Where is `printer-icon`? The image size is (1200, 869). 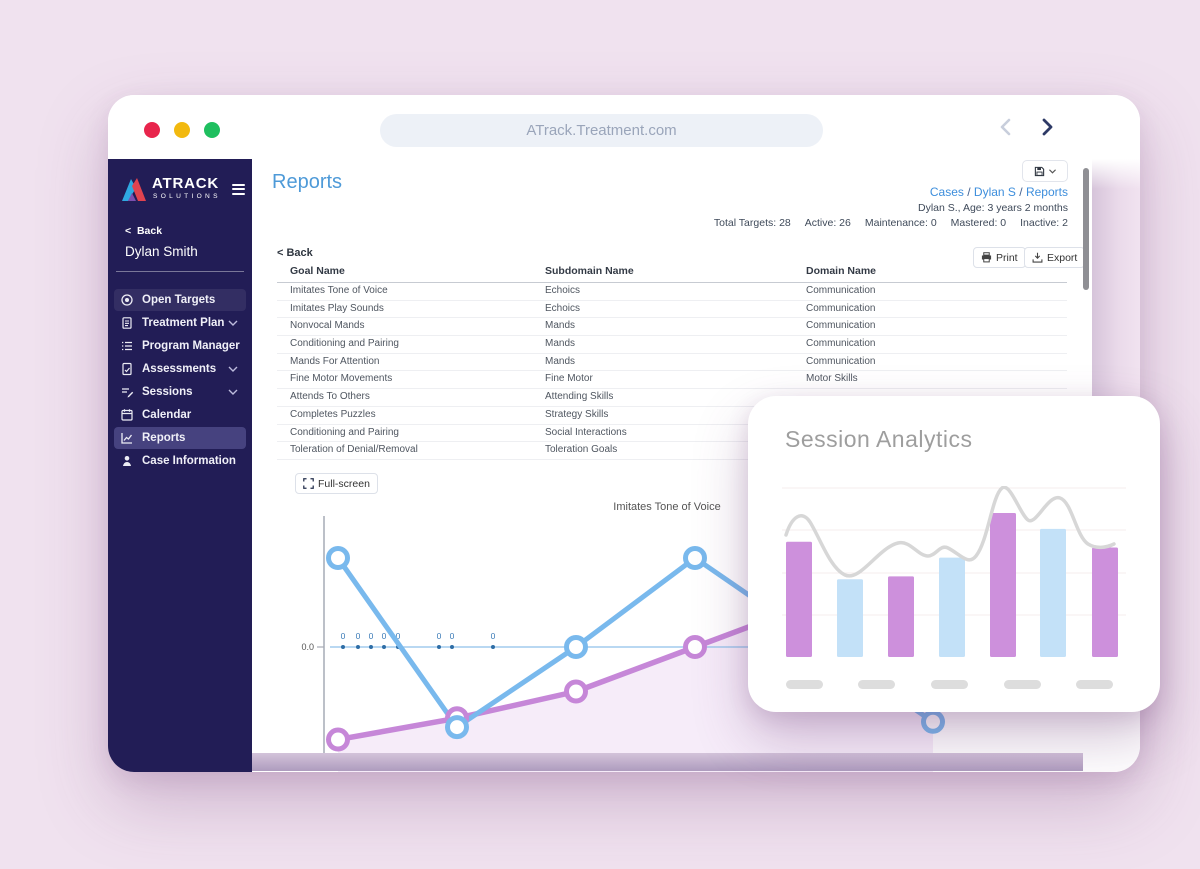 printer-icon is located at coordinates (986, 257).